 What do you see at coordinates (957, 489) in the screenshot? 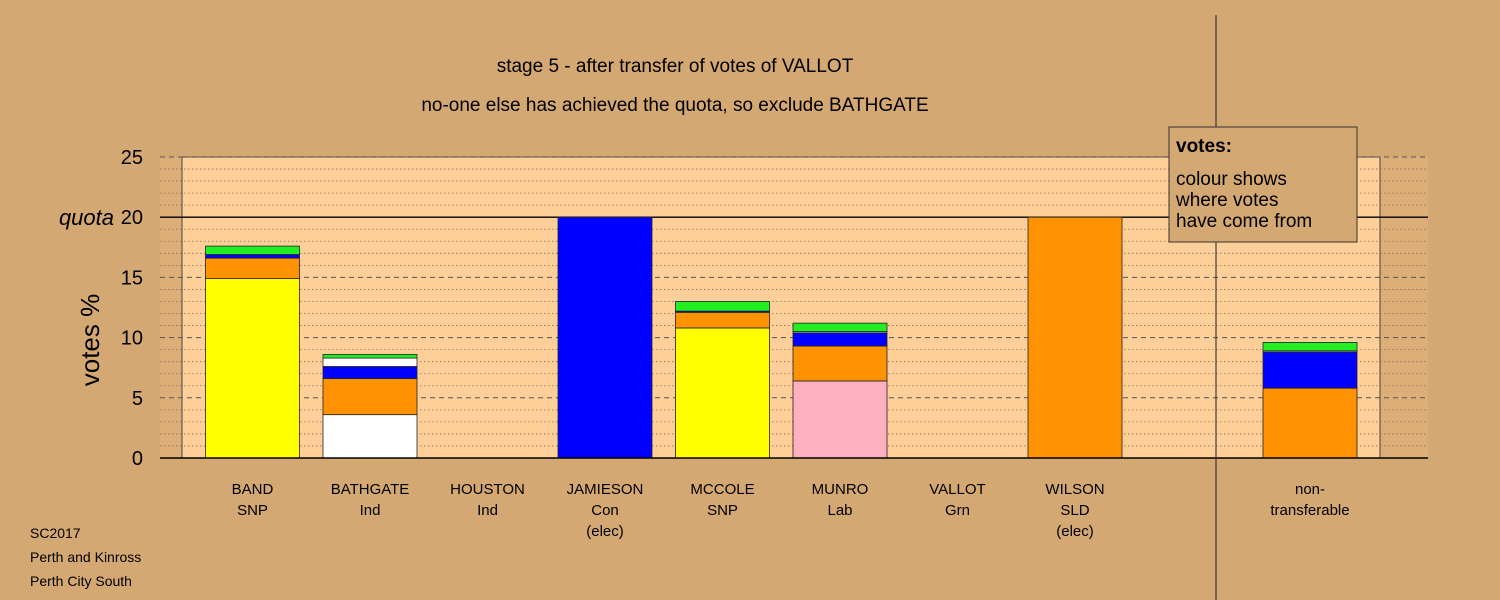
I see `category-label: VALLOT` at bounding box center [957, 489].